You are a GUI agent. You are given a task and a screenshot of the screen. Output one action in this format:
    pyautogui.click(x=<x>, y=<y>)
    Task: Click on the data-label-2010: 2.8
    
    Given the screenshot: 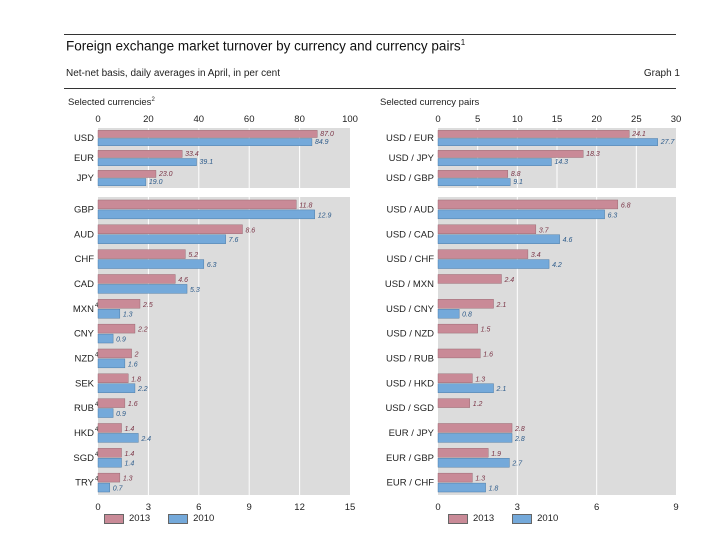 What is the action you would take?
    pyautogui.click(x=519, y=439)
    